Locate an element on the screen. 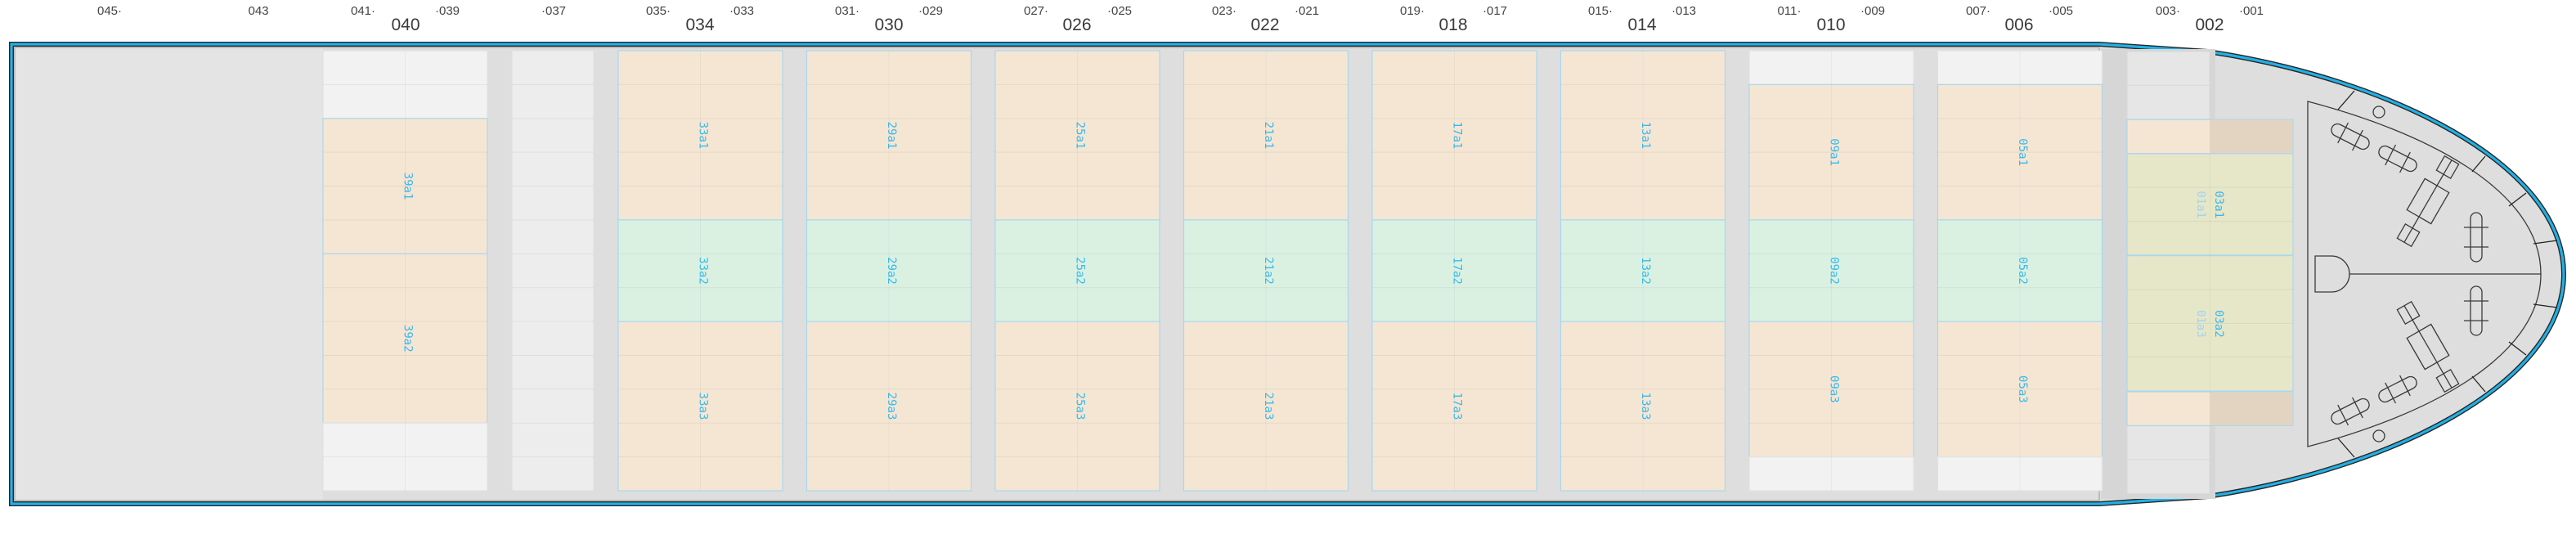 The height and width of the screenshot is (539, 2576). frame-label: 011· is located at coordinates (1790, 11).